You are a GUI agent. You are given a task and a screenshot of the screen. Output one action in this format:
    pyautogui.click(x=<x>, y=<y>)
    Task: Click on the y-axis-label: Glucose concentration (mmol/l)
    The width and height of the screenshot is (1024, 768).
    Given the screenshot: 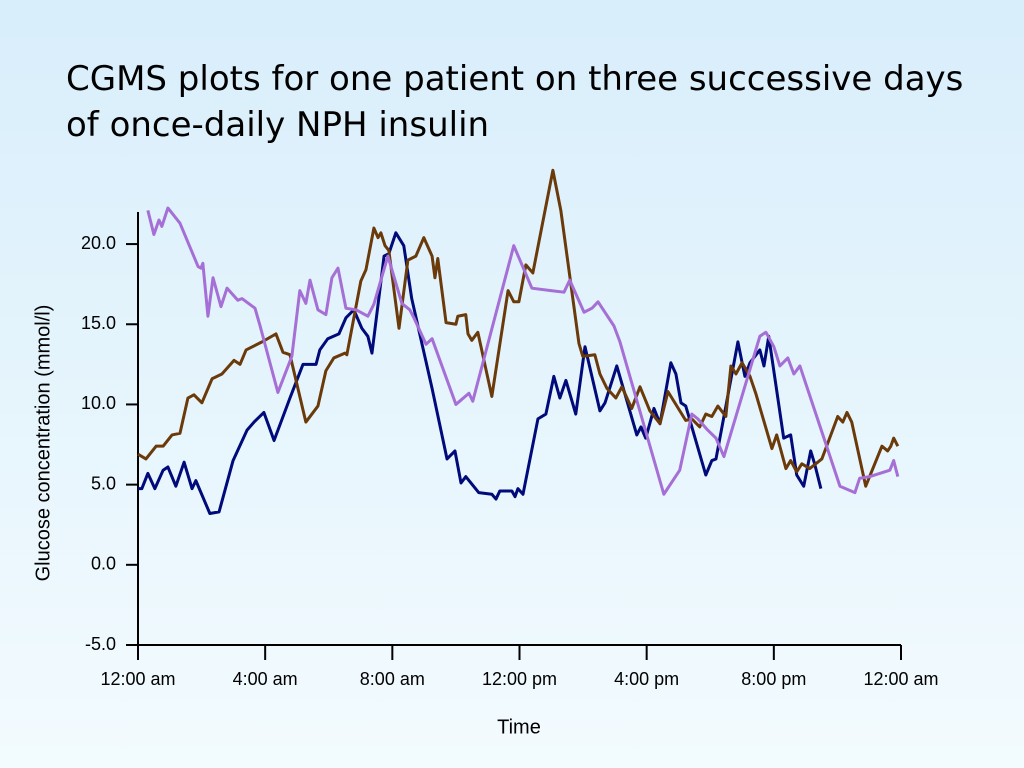 What is the action you would take?
    pyautogui.click(x=43, y=443)
    